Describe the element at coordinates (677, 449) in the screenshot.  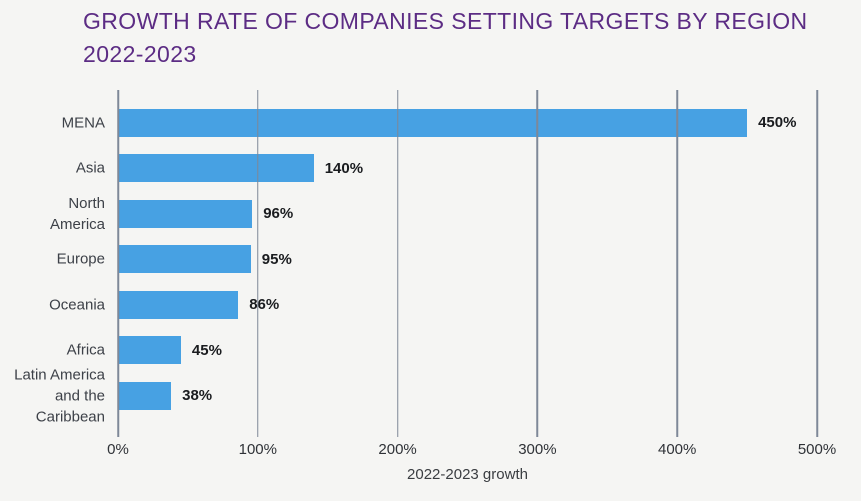
I see `x-axis-tick-label: 400%` at that location.